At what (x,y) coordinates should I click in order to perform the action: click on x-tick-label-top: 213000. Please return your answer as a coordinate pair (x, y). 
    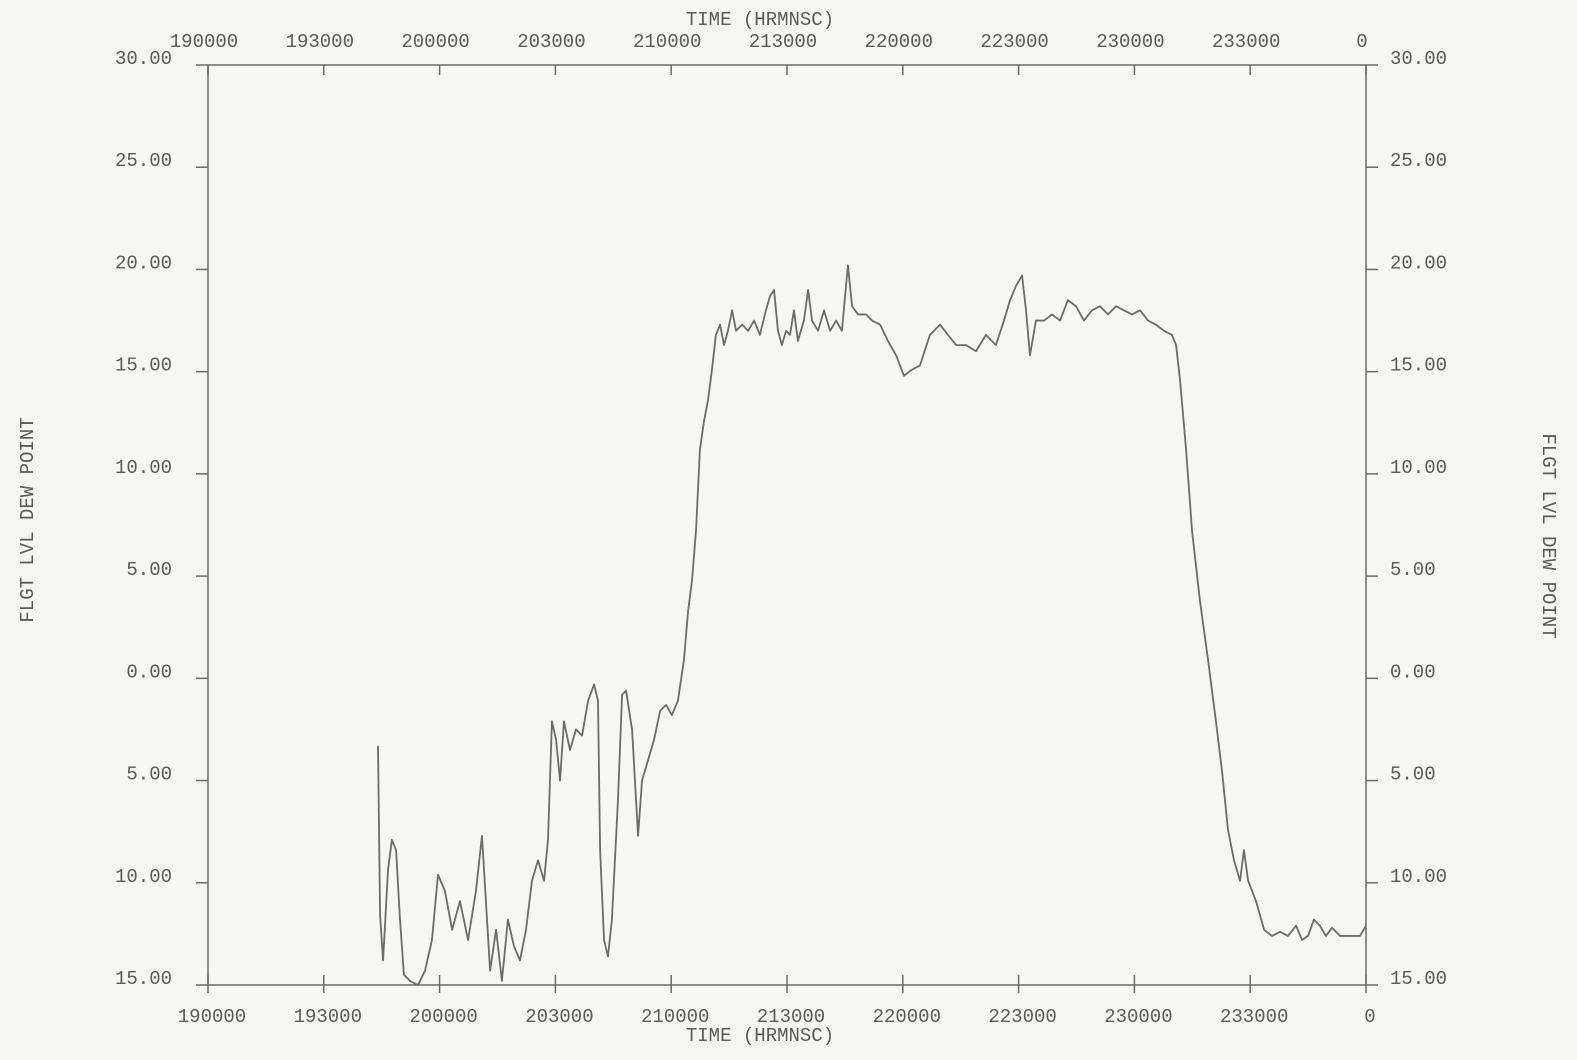
    Looking at the image, I should click on (783, 42).